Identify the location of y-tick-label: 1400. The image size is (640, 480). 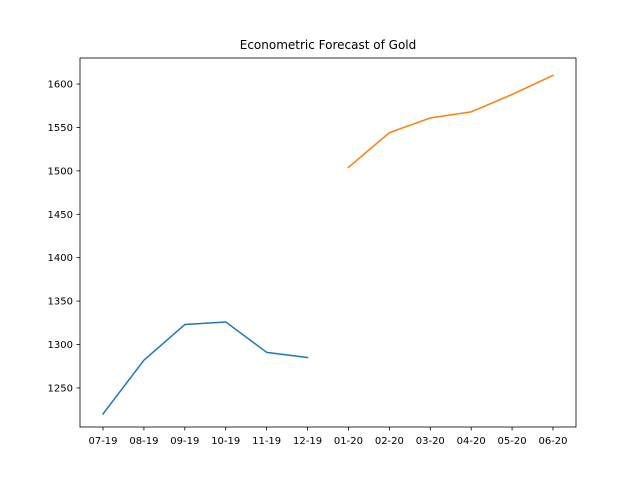
(60, 258).